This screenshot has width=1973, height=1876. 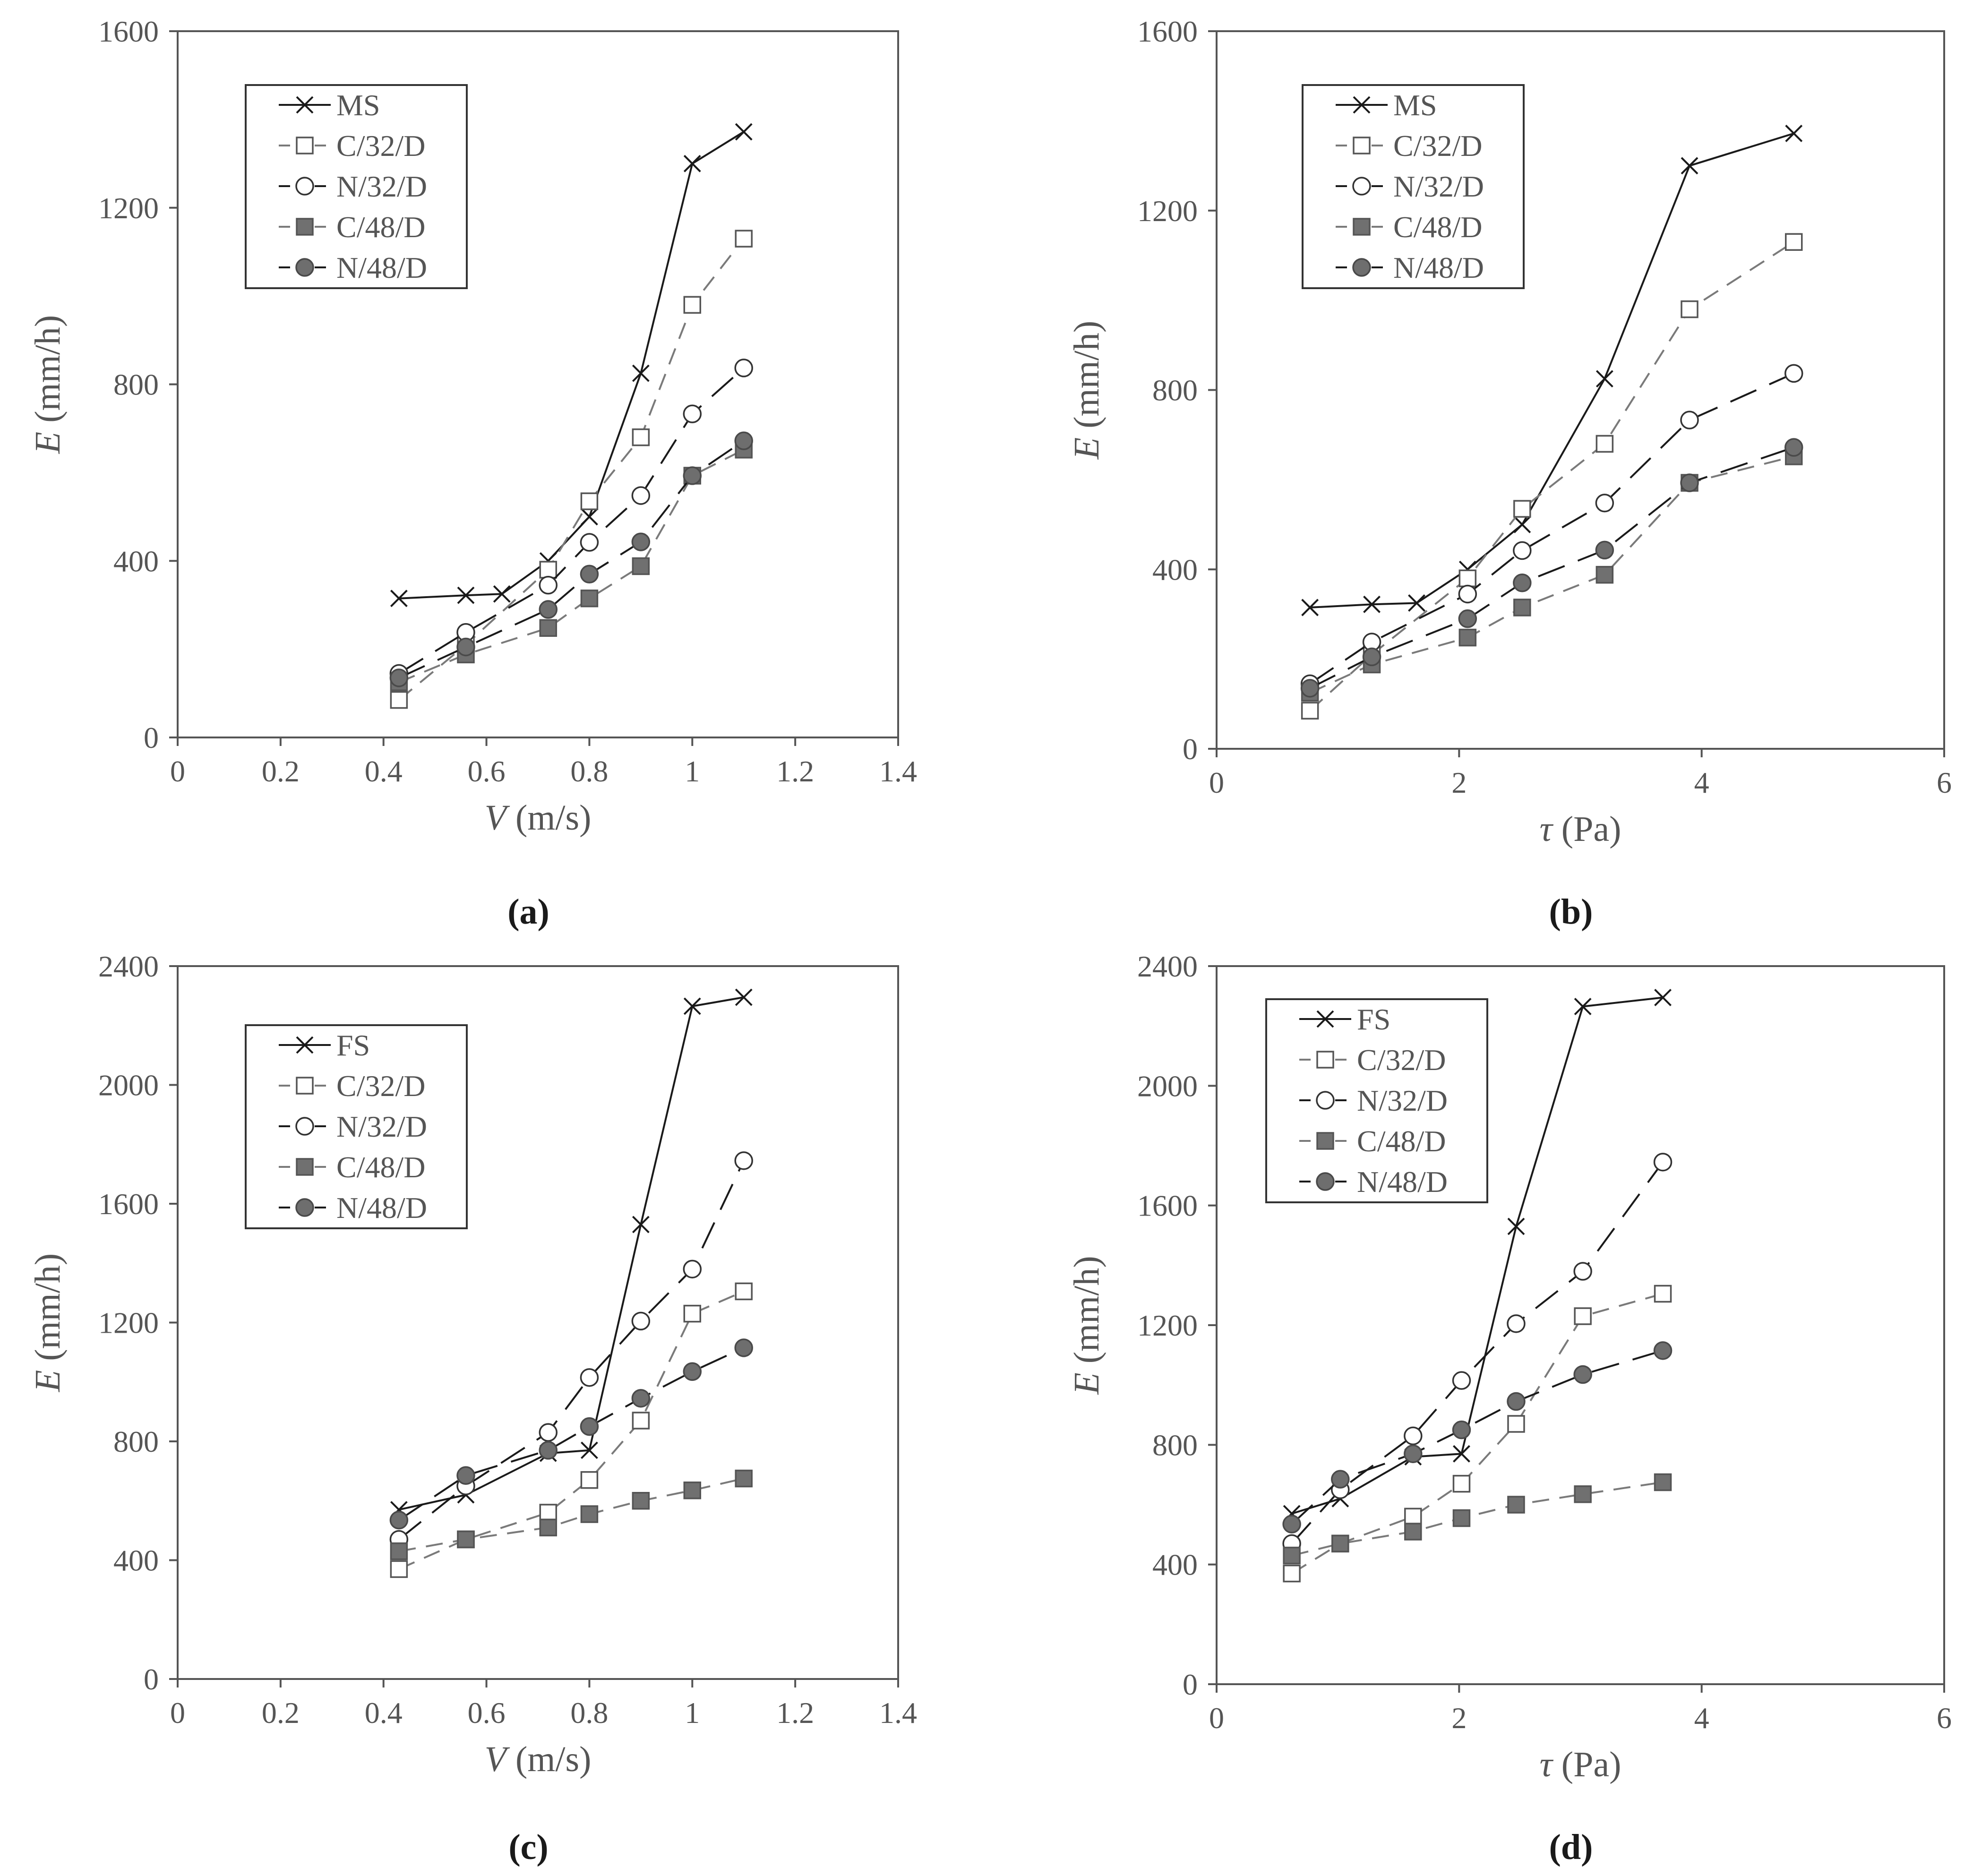 What do you see at coordinates (1402, 1141) in the screenshot?
I see `legend-label: C/48/D` at bounding box center [1402, 1141].